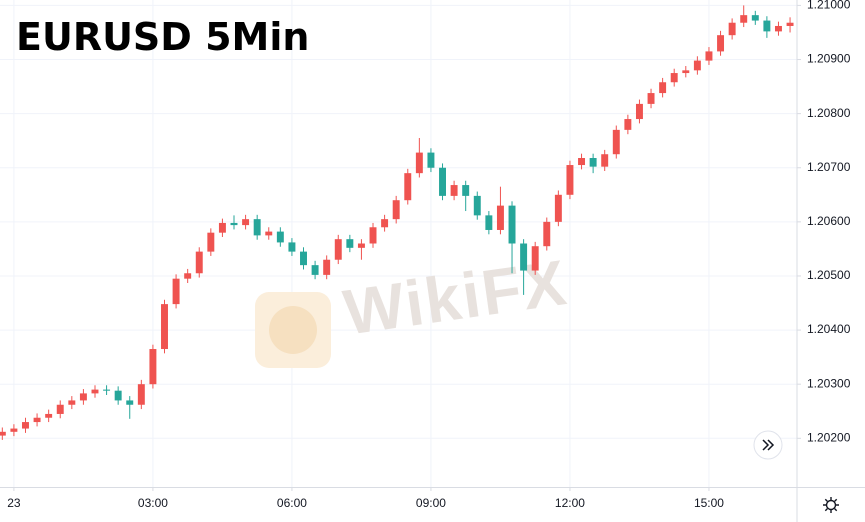 The image size is (865, 522). I want to click on settings-icon-spokes, so click(831, 505).